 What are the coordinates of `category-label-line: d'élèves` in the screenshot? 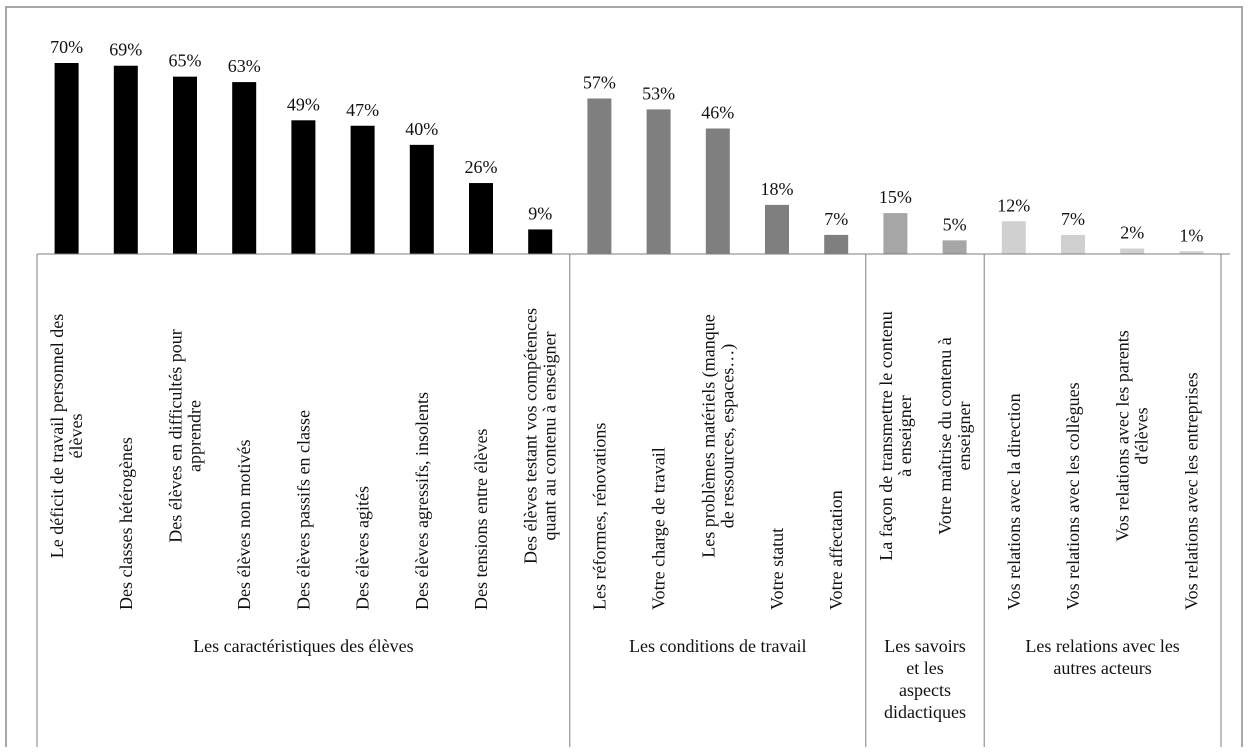 It's located at (1142, 435).